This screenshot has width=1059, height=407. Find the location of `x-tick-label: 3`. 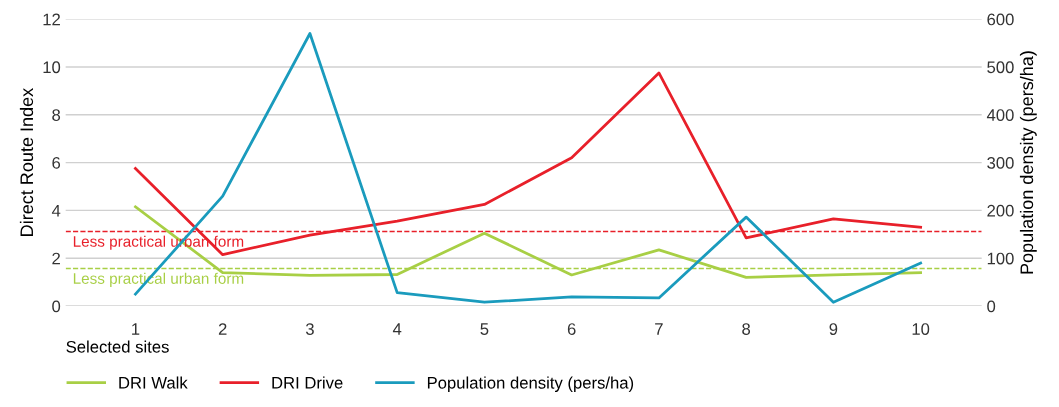

x-tick-label: 3 is located at coordinates (309, 329).